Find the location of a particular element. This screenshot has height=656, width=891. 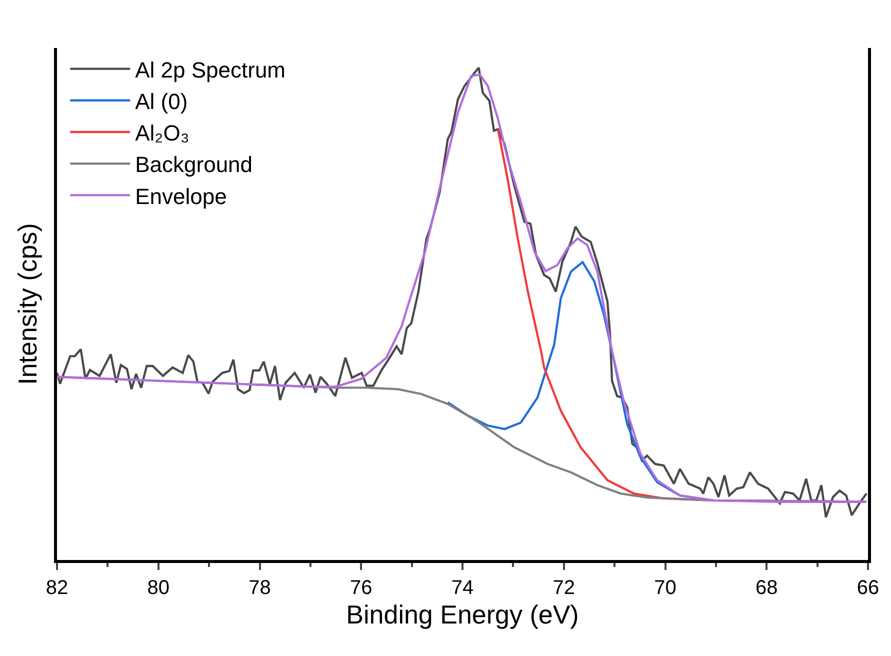

legend-label: Al₂O₃ is located at coordinates (162, 133).